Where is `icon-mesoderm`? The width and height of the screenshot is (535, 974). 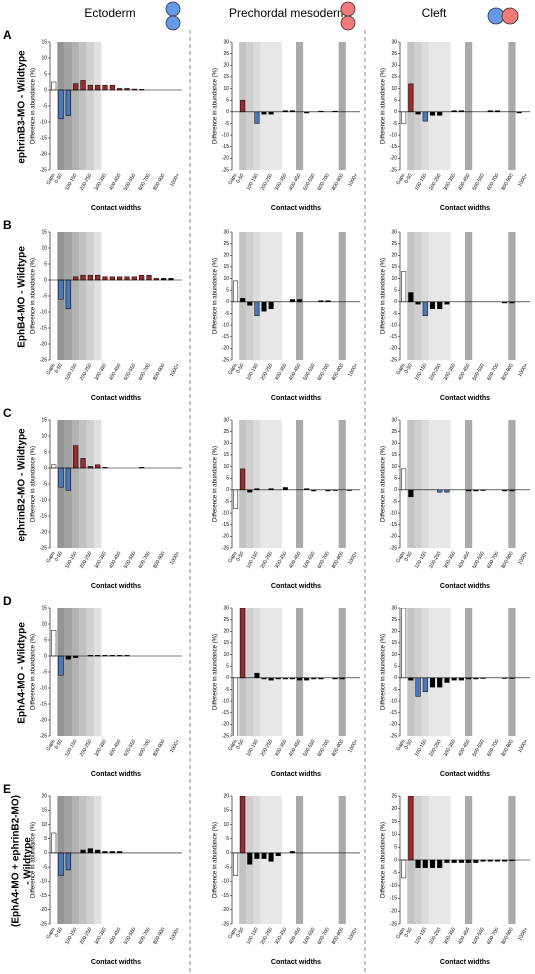
icon-mesoderm is located at coordinates (348, 16).